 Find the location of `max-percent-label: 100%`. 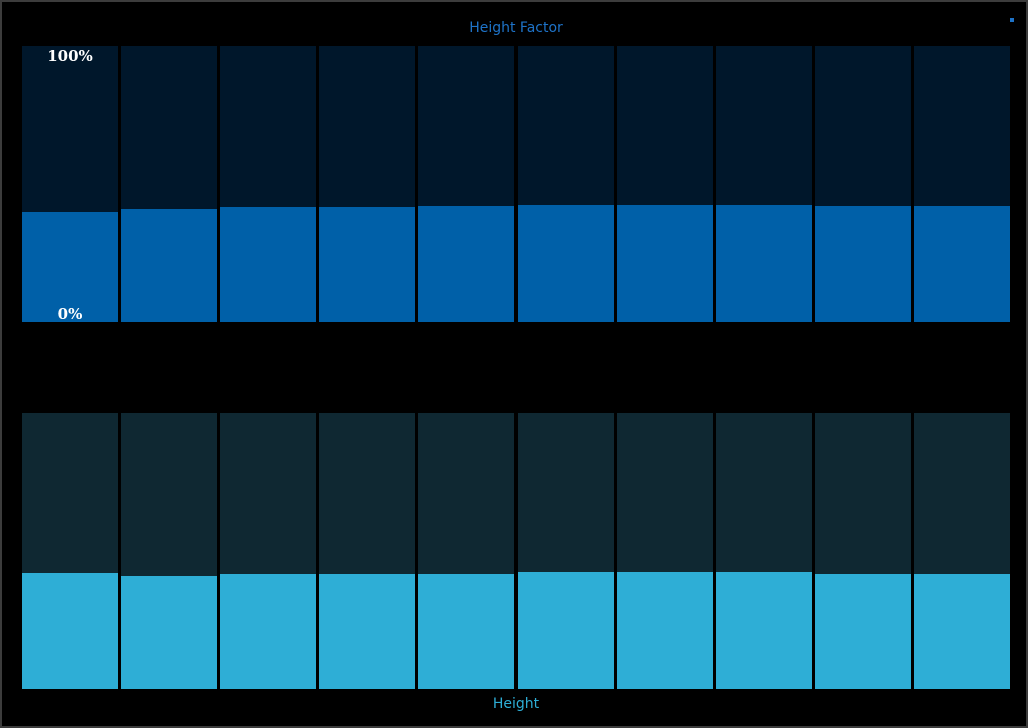

max-percent-label: 100% is located at coordinates (70, 56).